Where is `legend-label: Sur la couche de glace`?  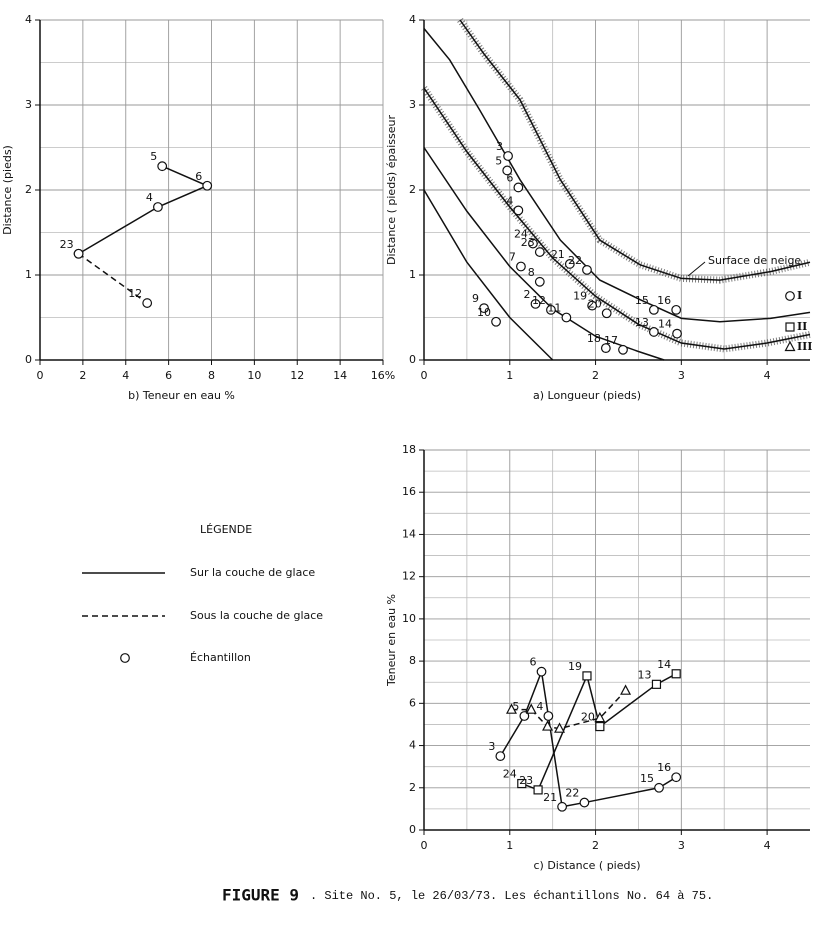 legend-label: Sur la couche de glace is located at coordinates (252, 572).